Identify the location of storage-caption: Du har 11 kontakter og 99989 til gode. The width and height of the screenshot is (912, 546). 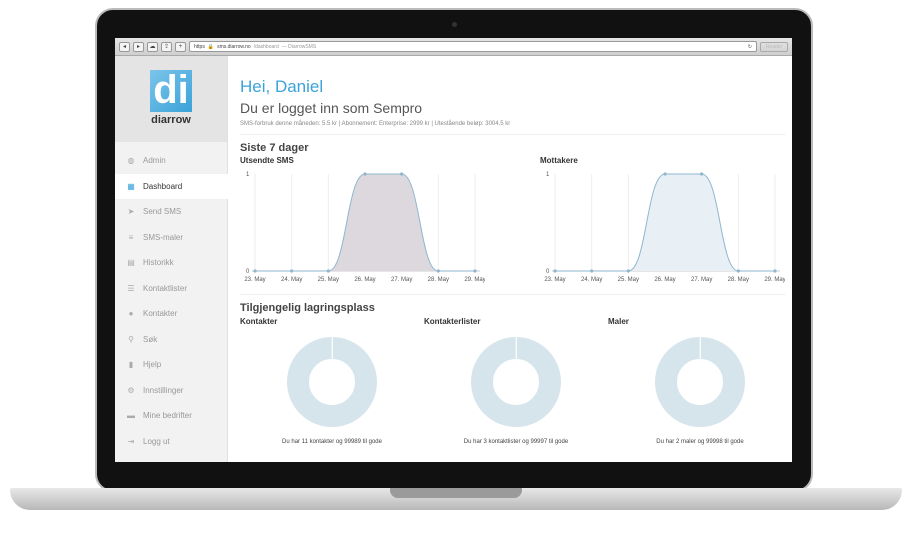
(332, 442).